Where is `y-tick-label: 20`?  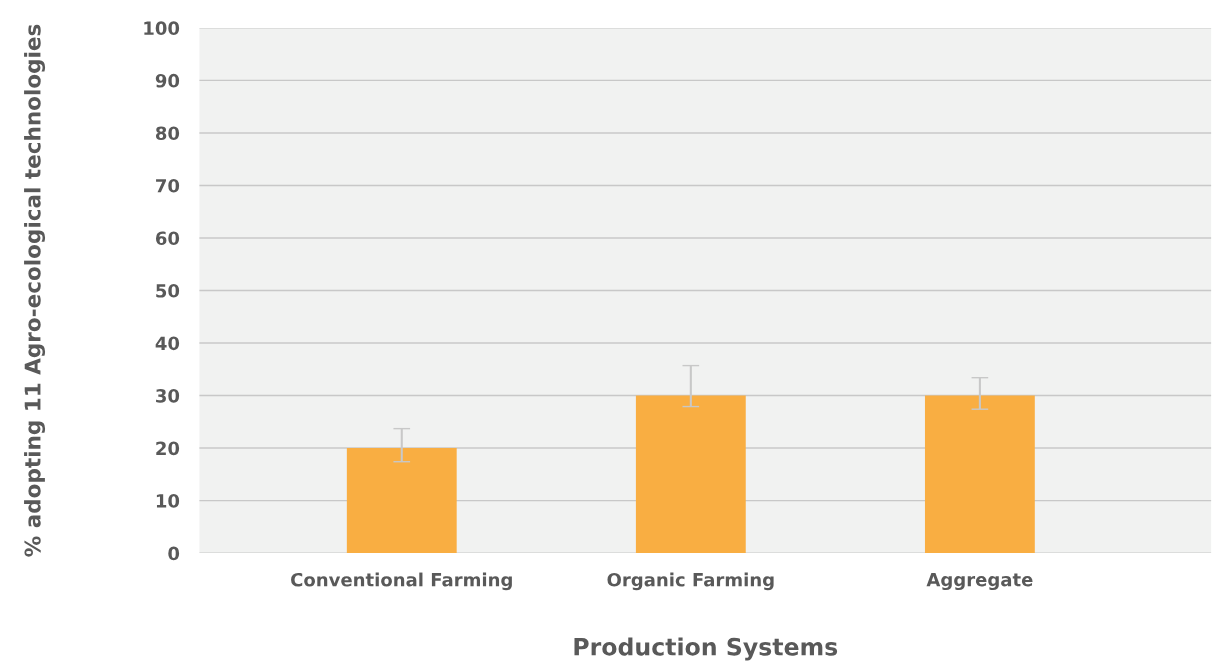
y-tick-label: 20 is located at coordinates (168, 448).